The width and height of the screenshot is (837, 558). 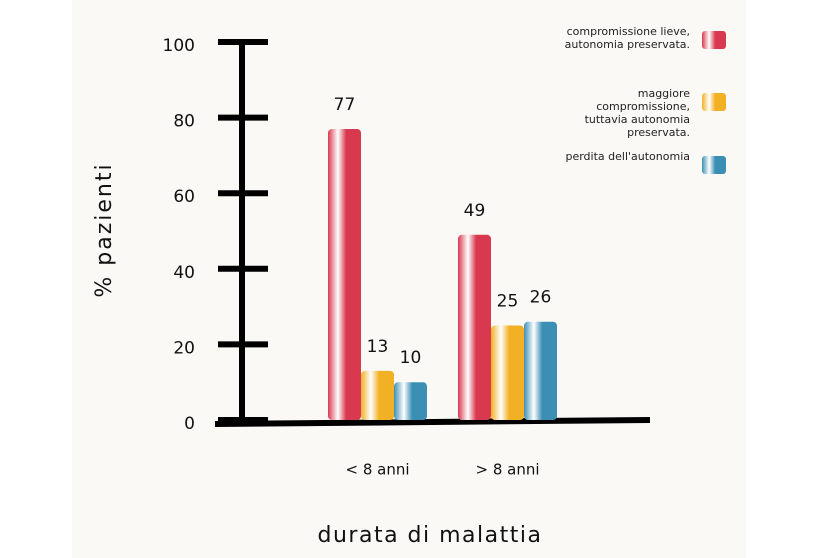 What do you see at coordinates (184, 197) in the screenshot?
I see `y-tick-label: 60` at bounding box center [184, 197].